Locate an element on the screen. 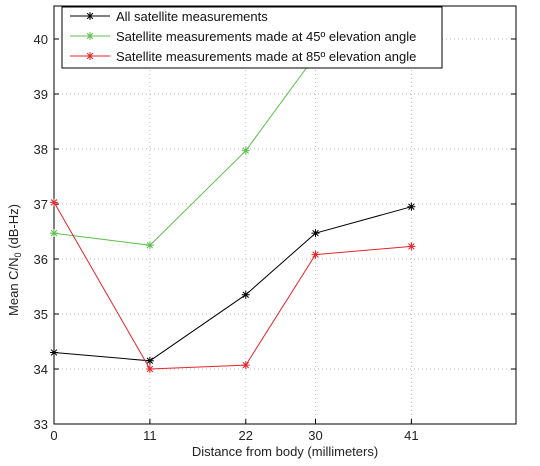  x-tick-label: 11 is located at coordinates (150, 435).